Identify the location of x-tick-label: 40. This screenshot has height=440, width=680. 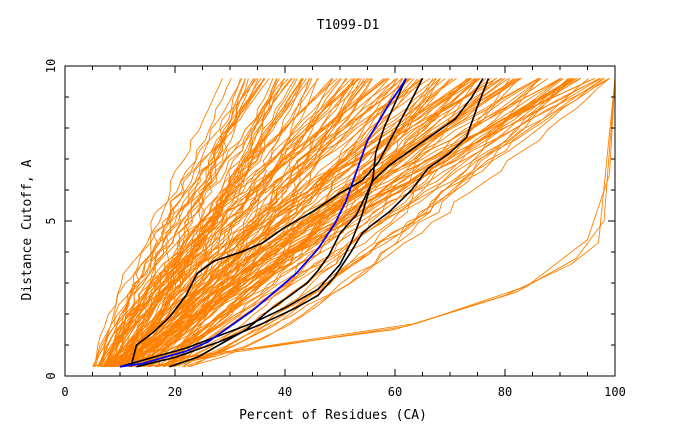
(285, 392).